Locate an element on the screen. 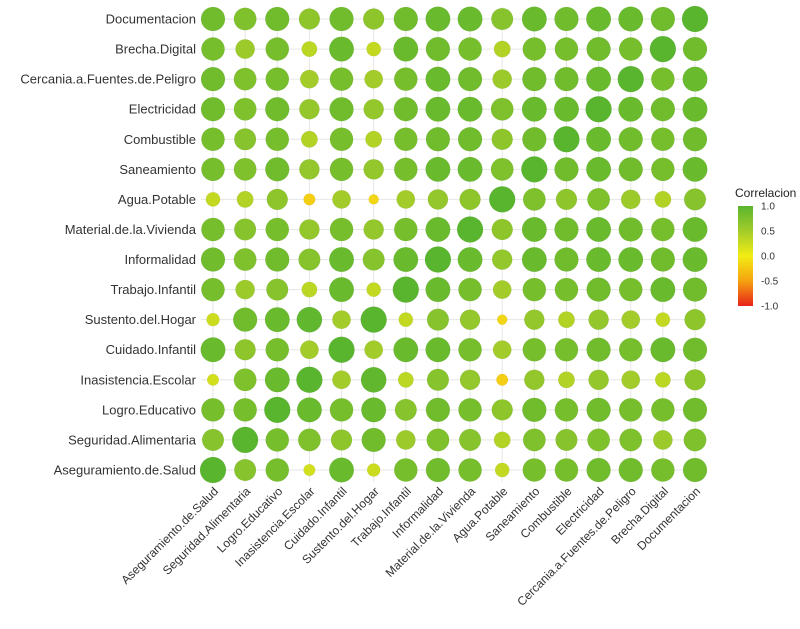 This screenshot has width=800, height=629. legend-tick-label: -1.0 is located at coordinates (770, 307).